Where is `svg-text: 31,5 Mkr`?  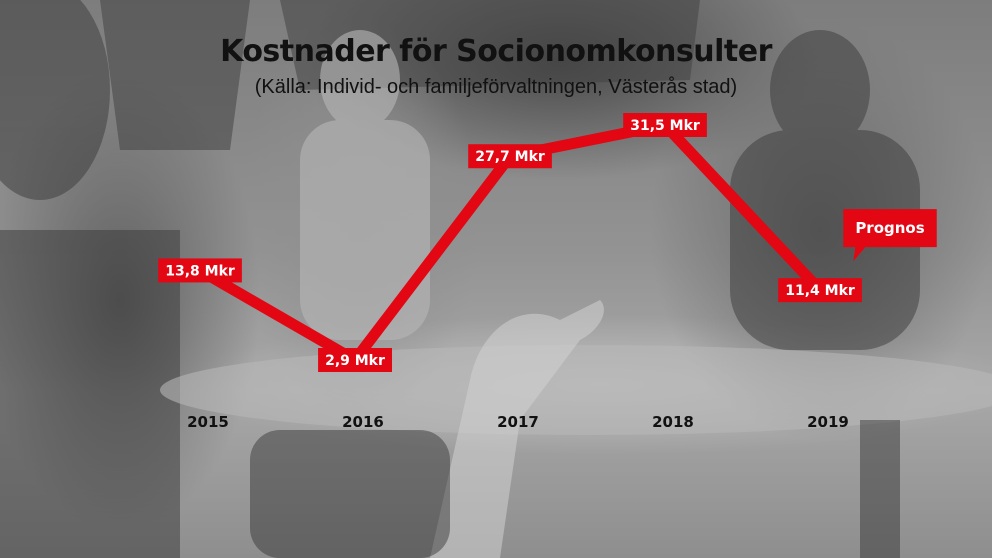 svg-text: 31,5 Mkr is located at coordinates (665, 126).